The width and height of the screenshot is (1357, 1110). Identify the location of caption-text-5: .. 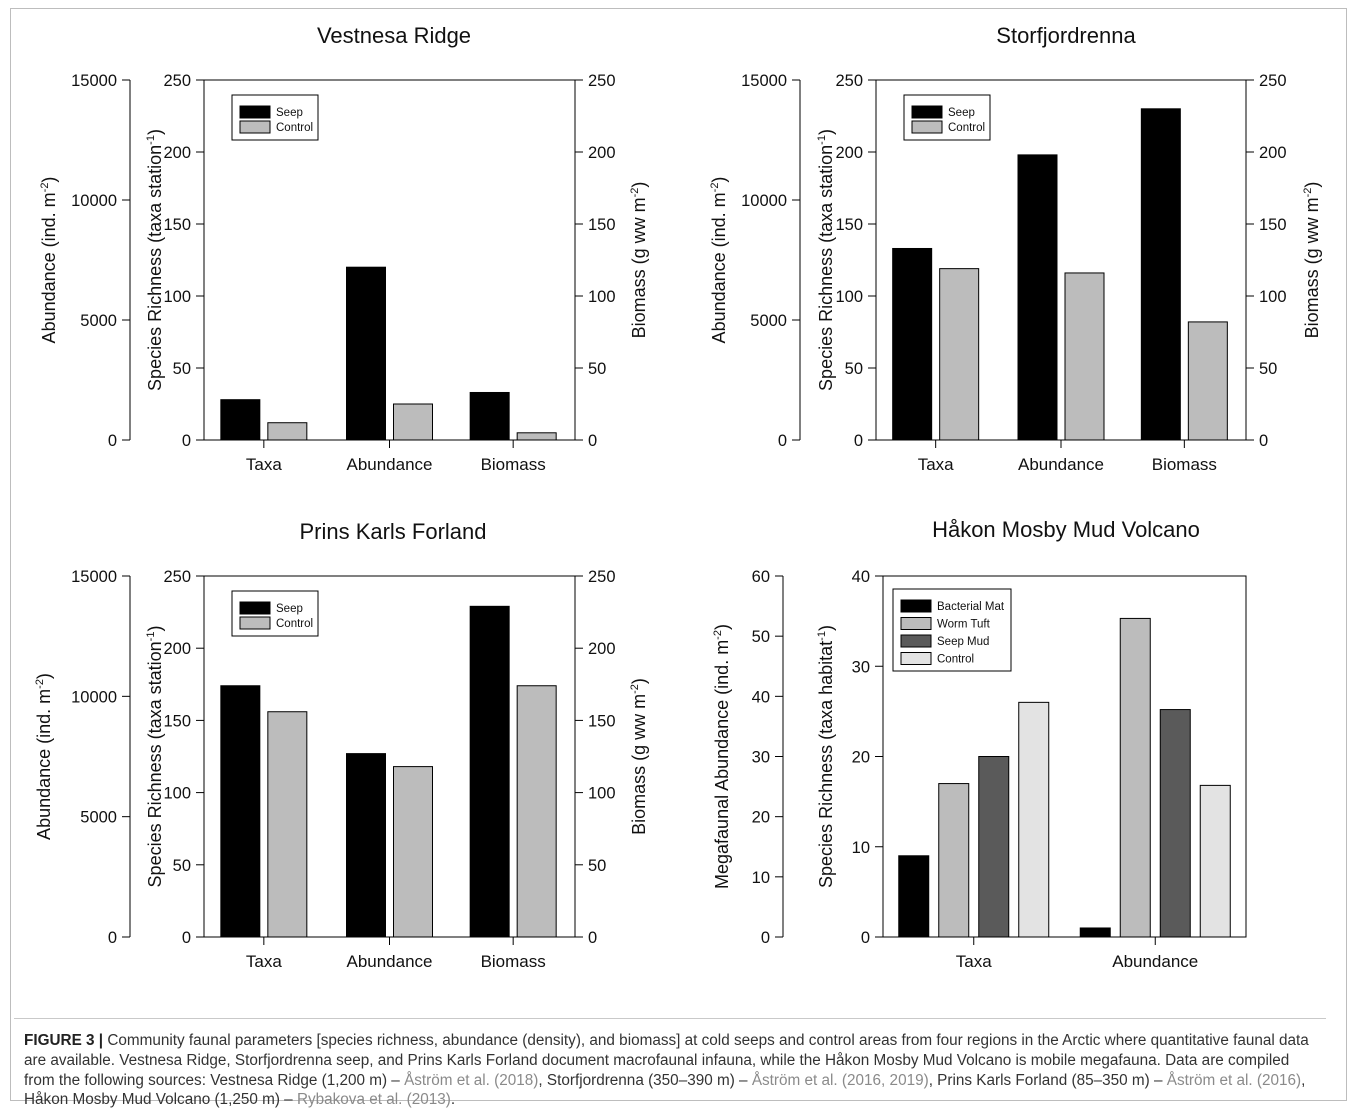
(453, 1100).